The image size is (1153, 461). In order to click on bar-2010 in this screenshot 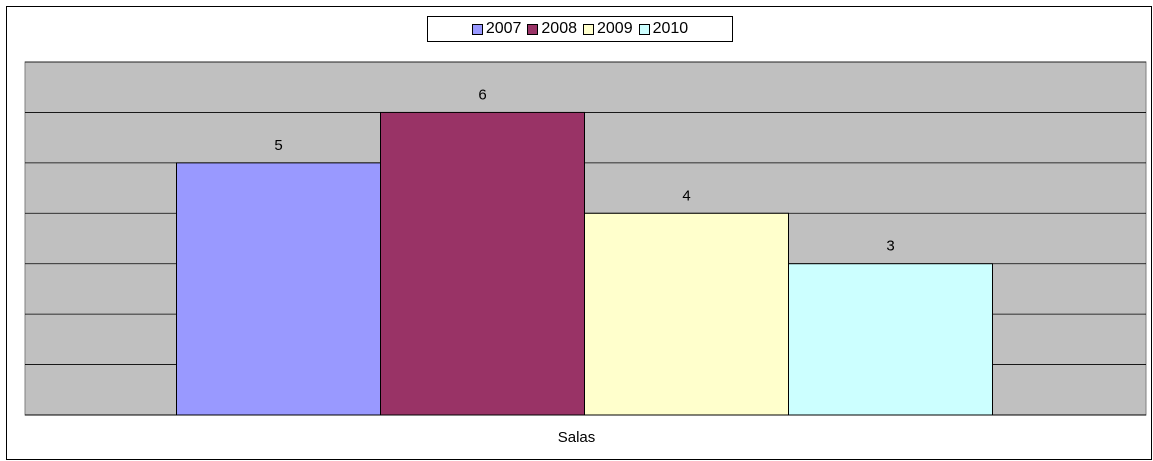, I will do `click(890, 339)`.